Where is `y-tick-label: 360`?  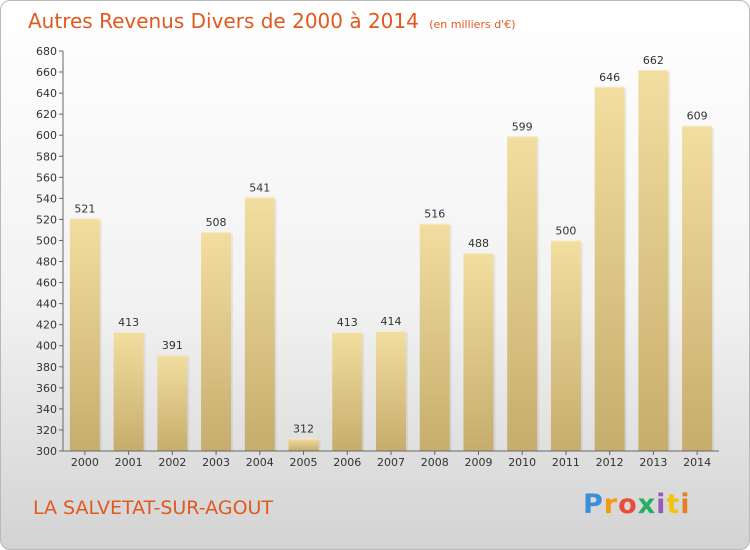
y-tick-label: 360 is located at coordinates (46, 388).